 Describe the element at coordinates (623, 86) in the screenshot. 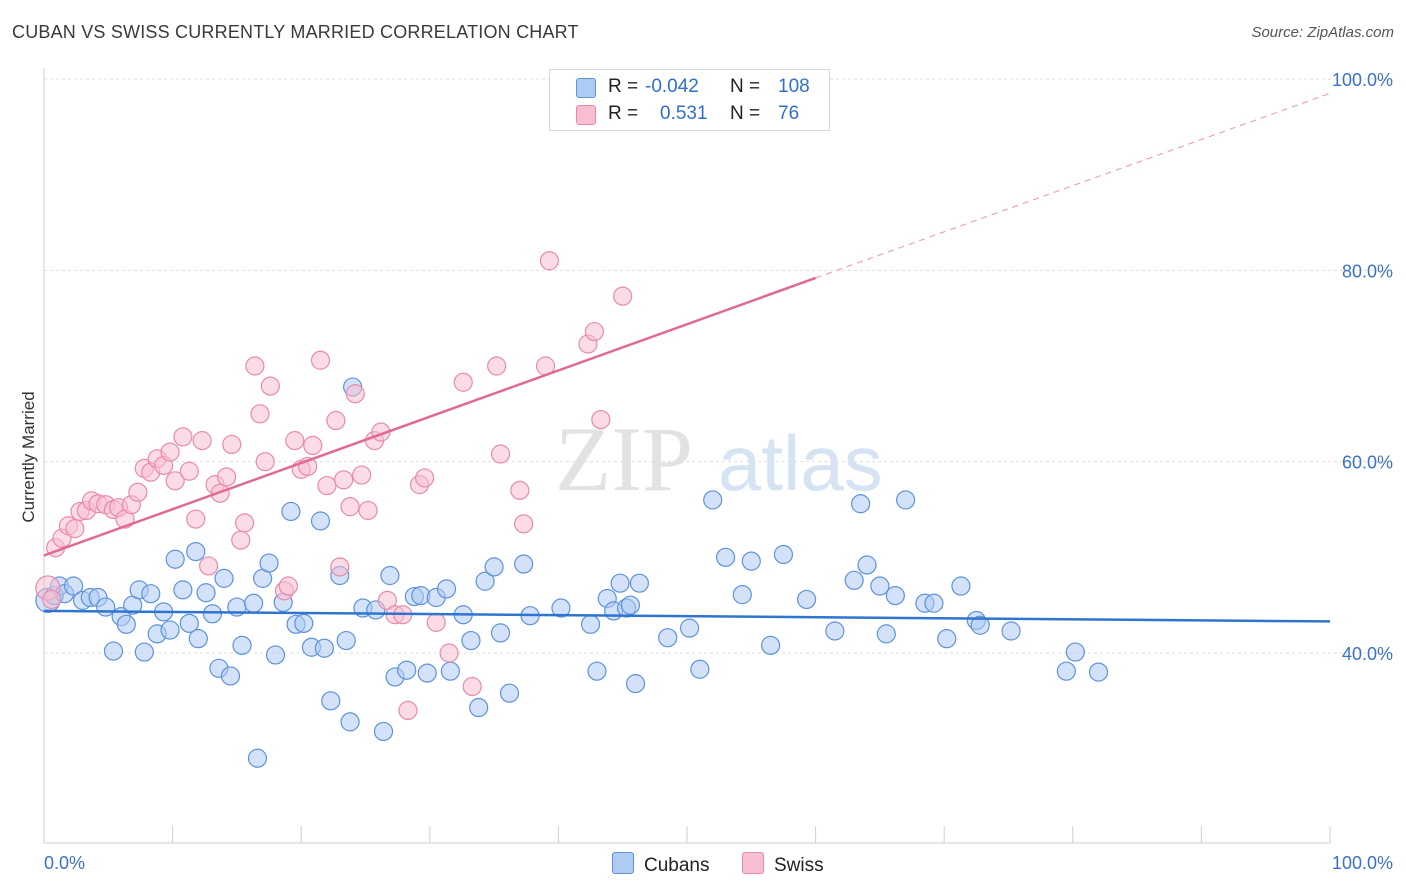

I see `legend-r-label: R =` at that location.